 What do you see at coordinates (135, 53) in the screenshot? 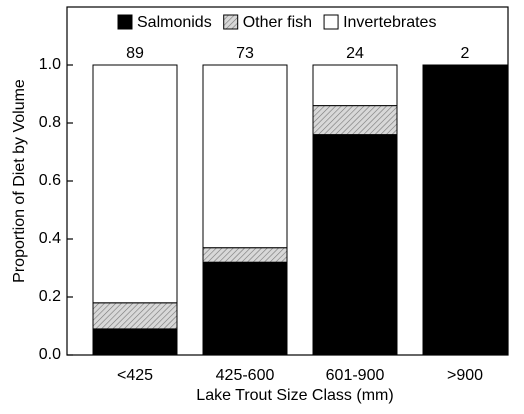
I see `annotation: 89` at bounding box center [135, 53].